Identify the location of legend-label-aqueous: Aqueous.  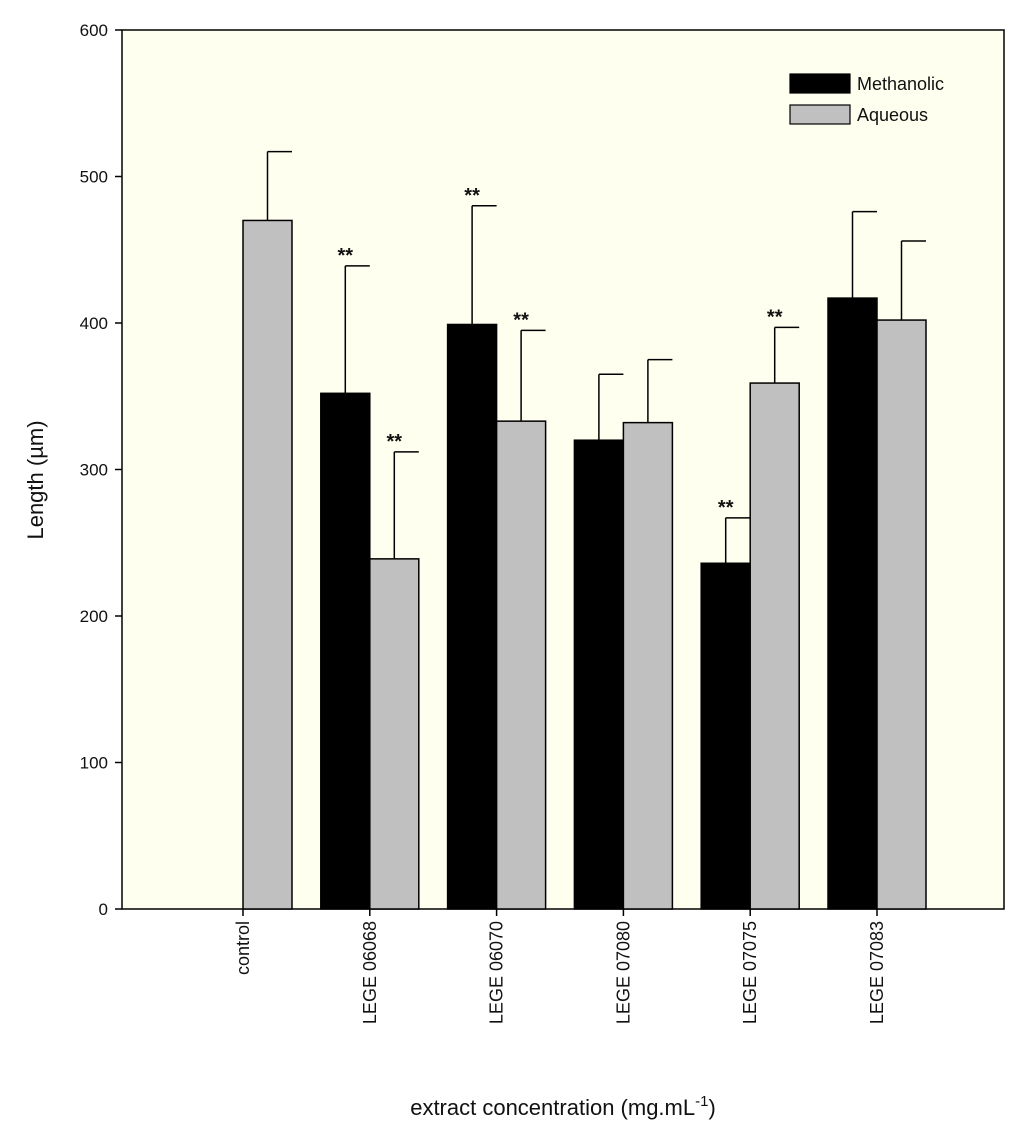
(892, 115).